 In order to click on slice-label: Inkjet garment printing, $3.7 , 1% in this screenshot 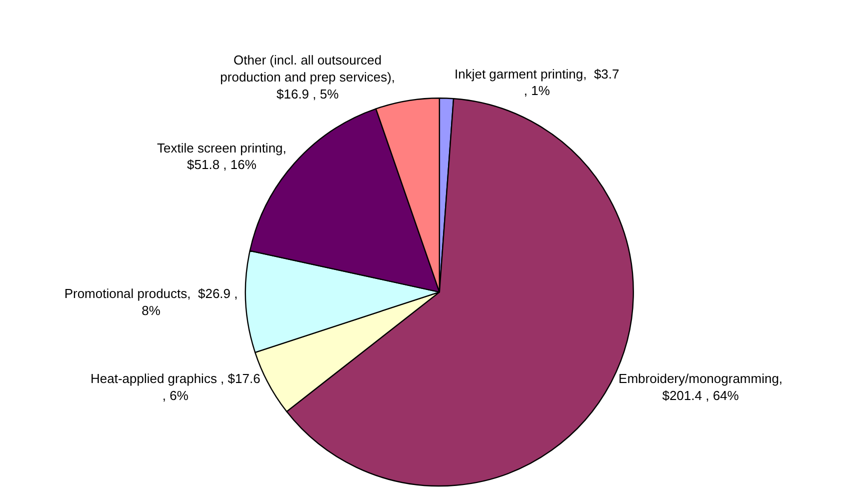, I will do `click(537, 82)`.